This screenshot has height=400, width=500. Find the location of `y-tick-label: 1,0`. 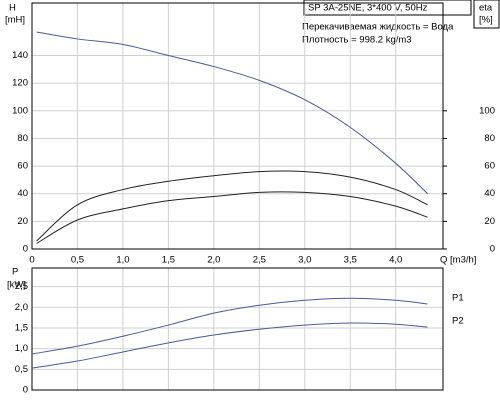

y-tick-label: 1,0 is located at coordinates (21, 348).